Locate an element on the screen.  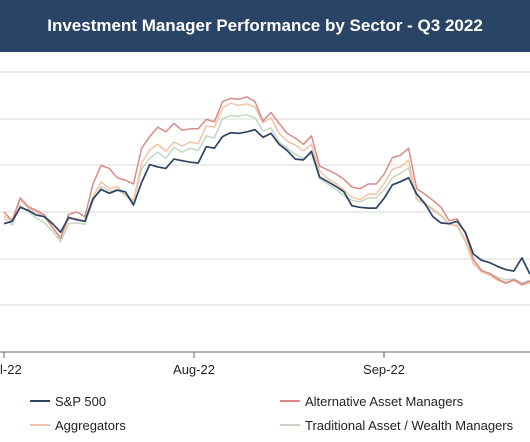
legend-label: Aggregators is located at coordinates (90, 425).